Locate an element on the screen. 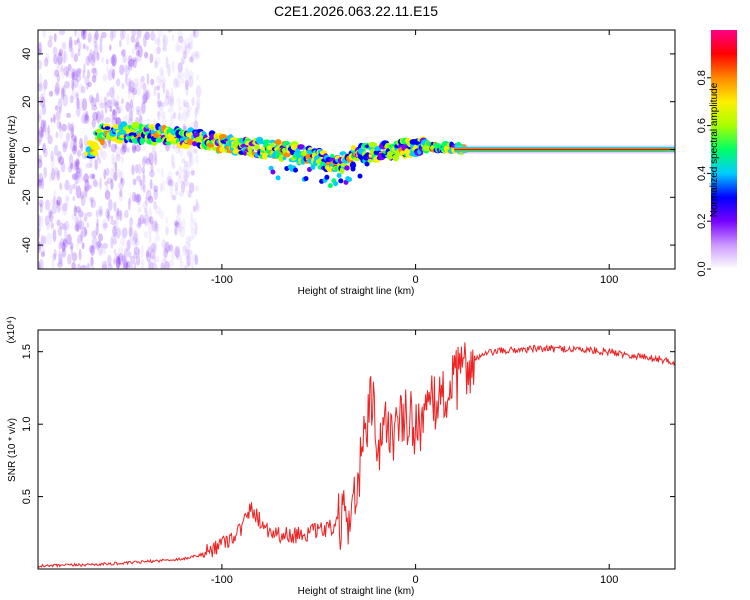 The height and width of the screenshot is (600, 750). y-tick-label: 0.5 is located at coordinates (27, 496).